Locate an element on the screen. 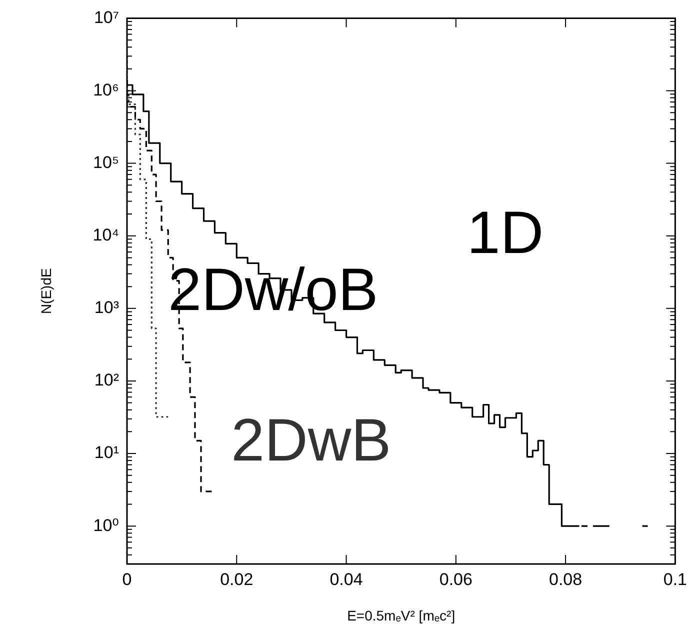  y-tick-label: 10³ is located at coordinates (107, 308).